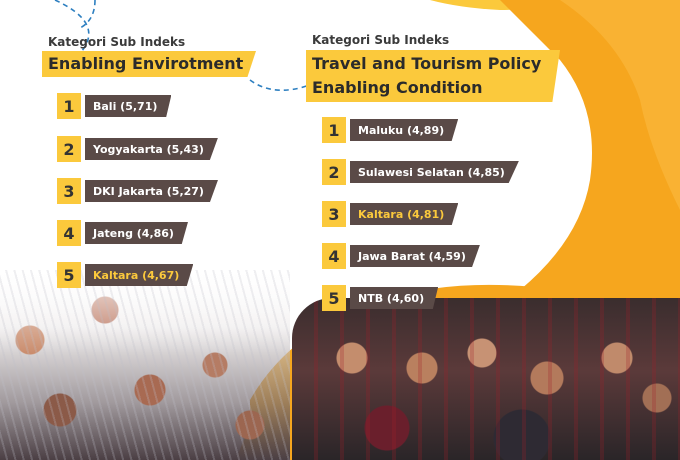  What do you see at coordinates (397, 87) in the screenshot?
I see `right-section-title-line2: Enabling Condition` at bounding box center [397, 87].